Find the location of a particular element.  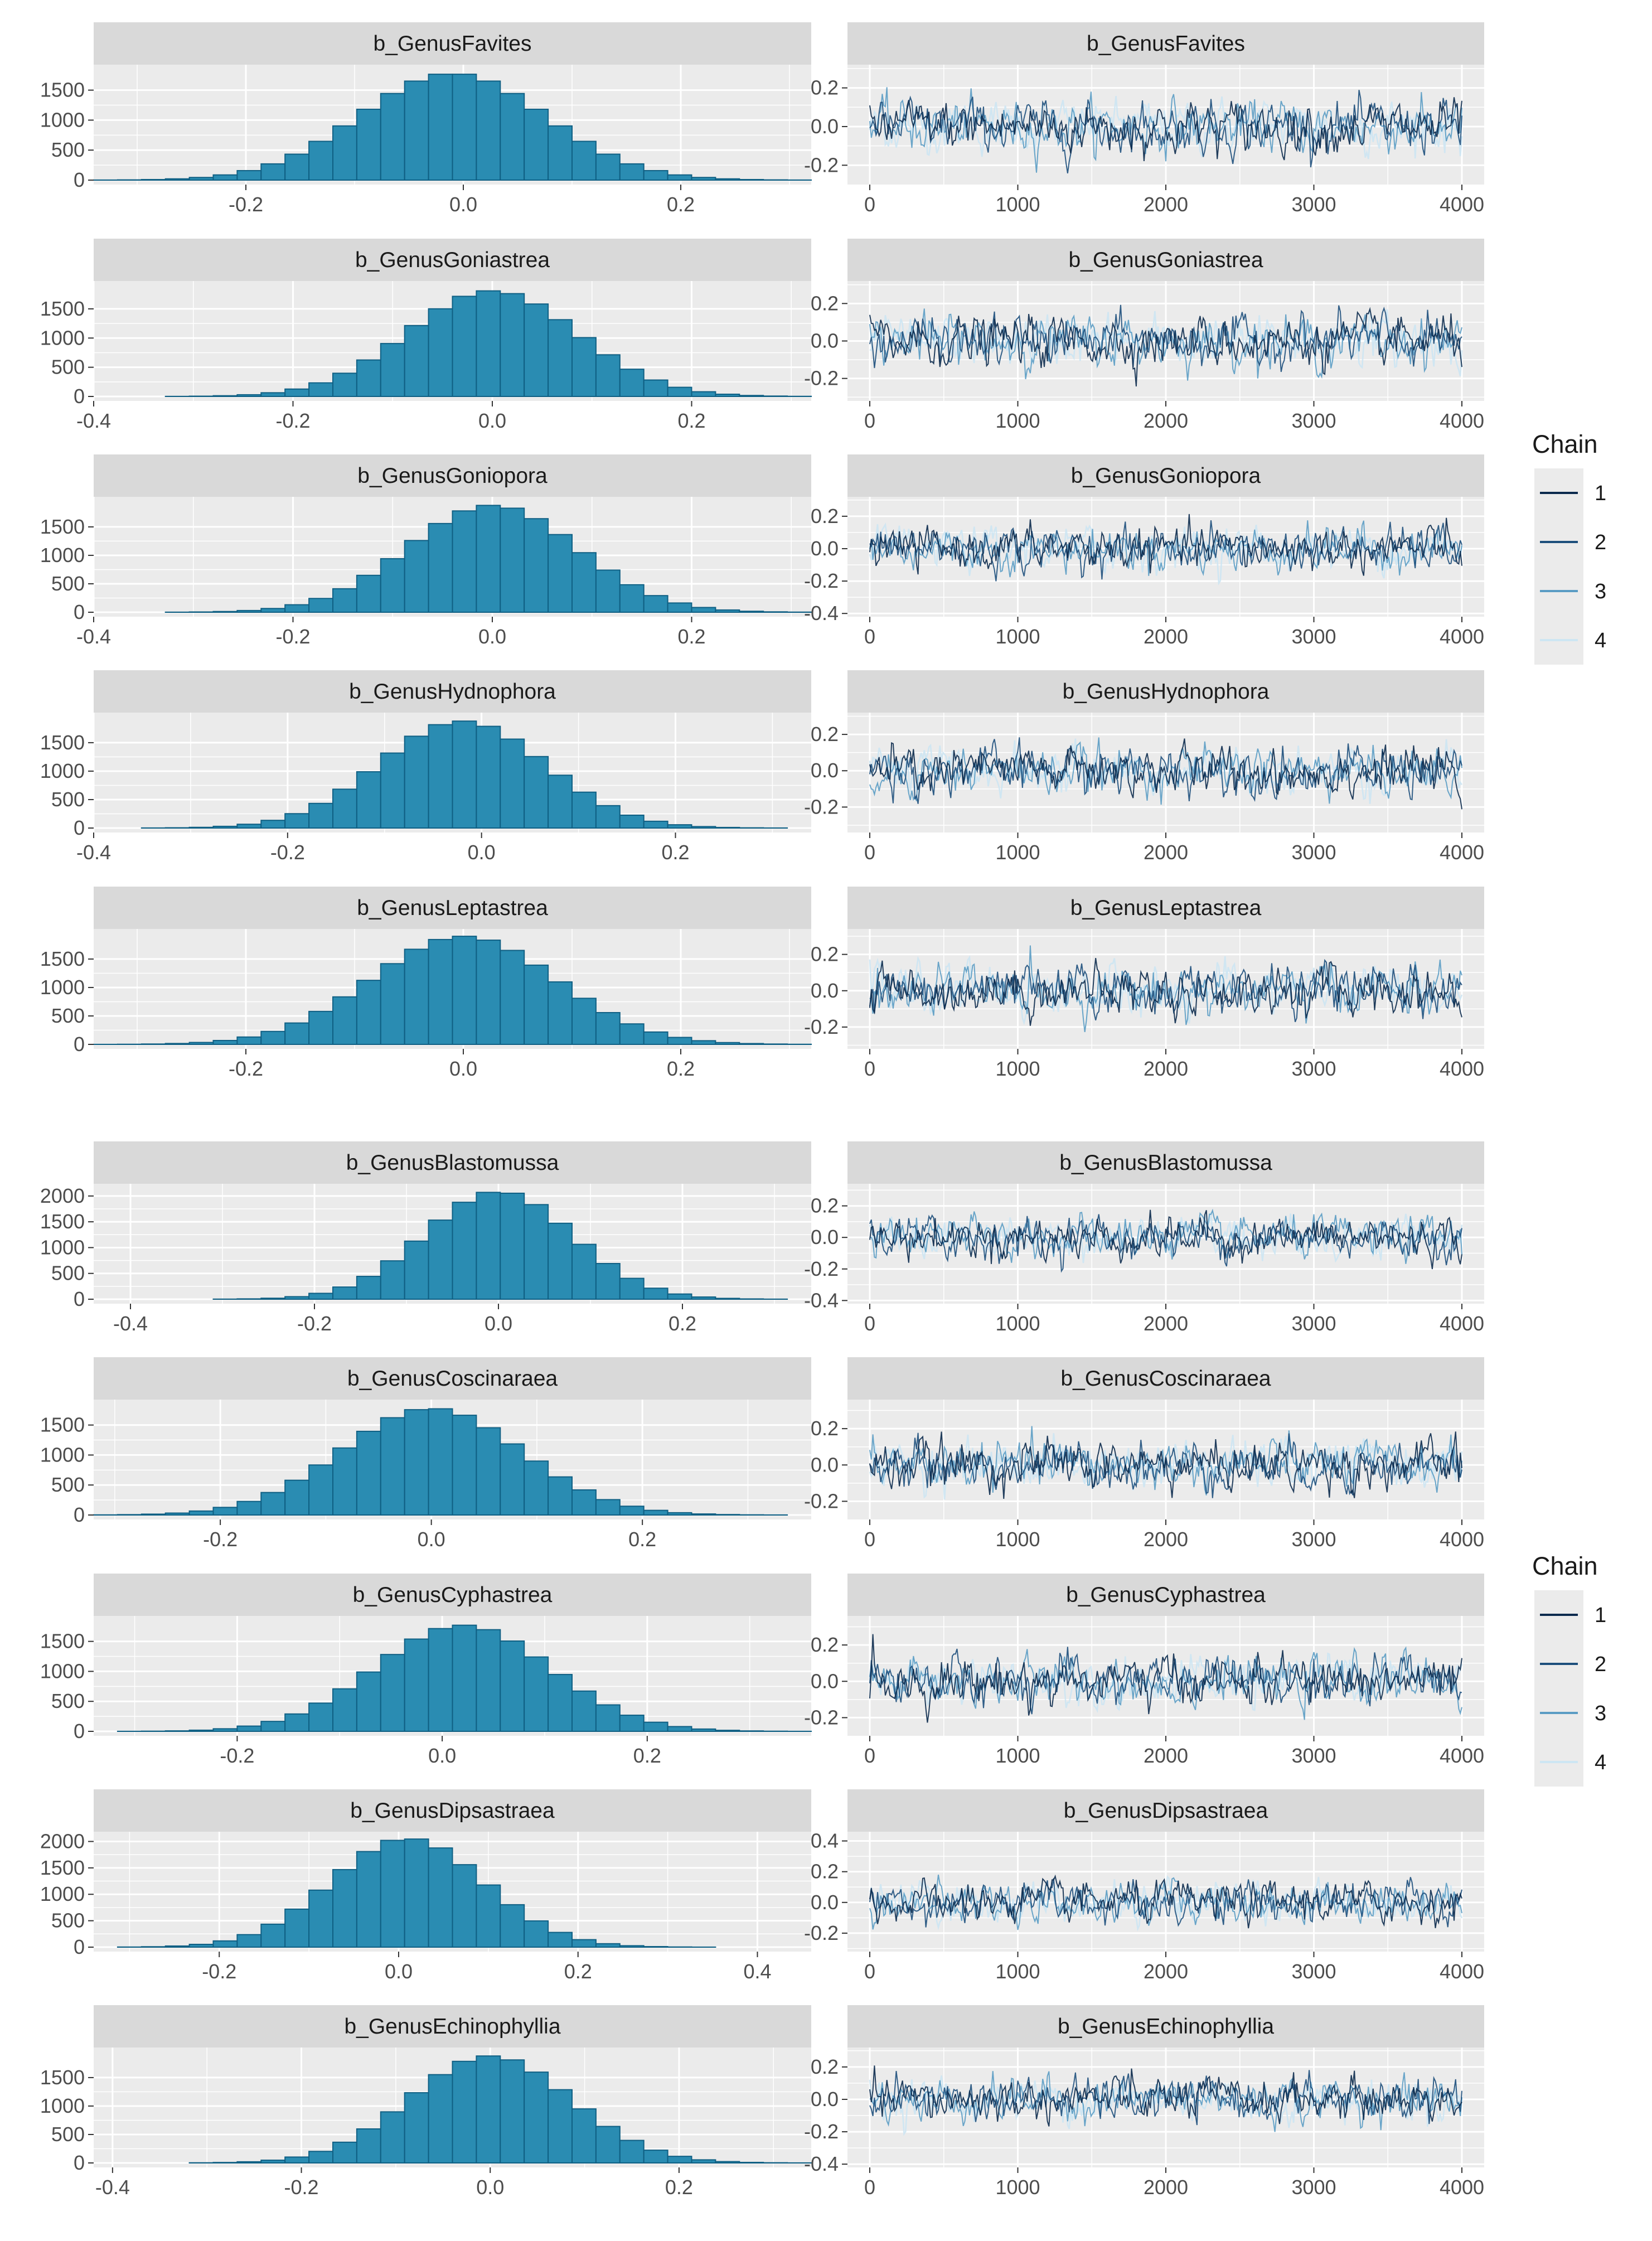

facet-title: b_GenusHydnophora is located at coordinates (1166, 692).